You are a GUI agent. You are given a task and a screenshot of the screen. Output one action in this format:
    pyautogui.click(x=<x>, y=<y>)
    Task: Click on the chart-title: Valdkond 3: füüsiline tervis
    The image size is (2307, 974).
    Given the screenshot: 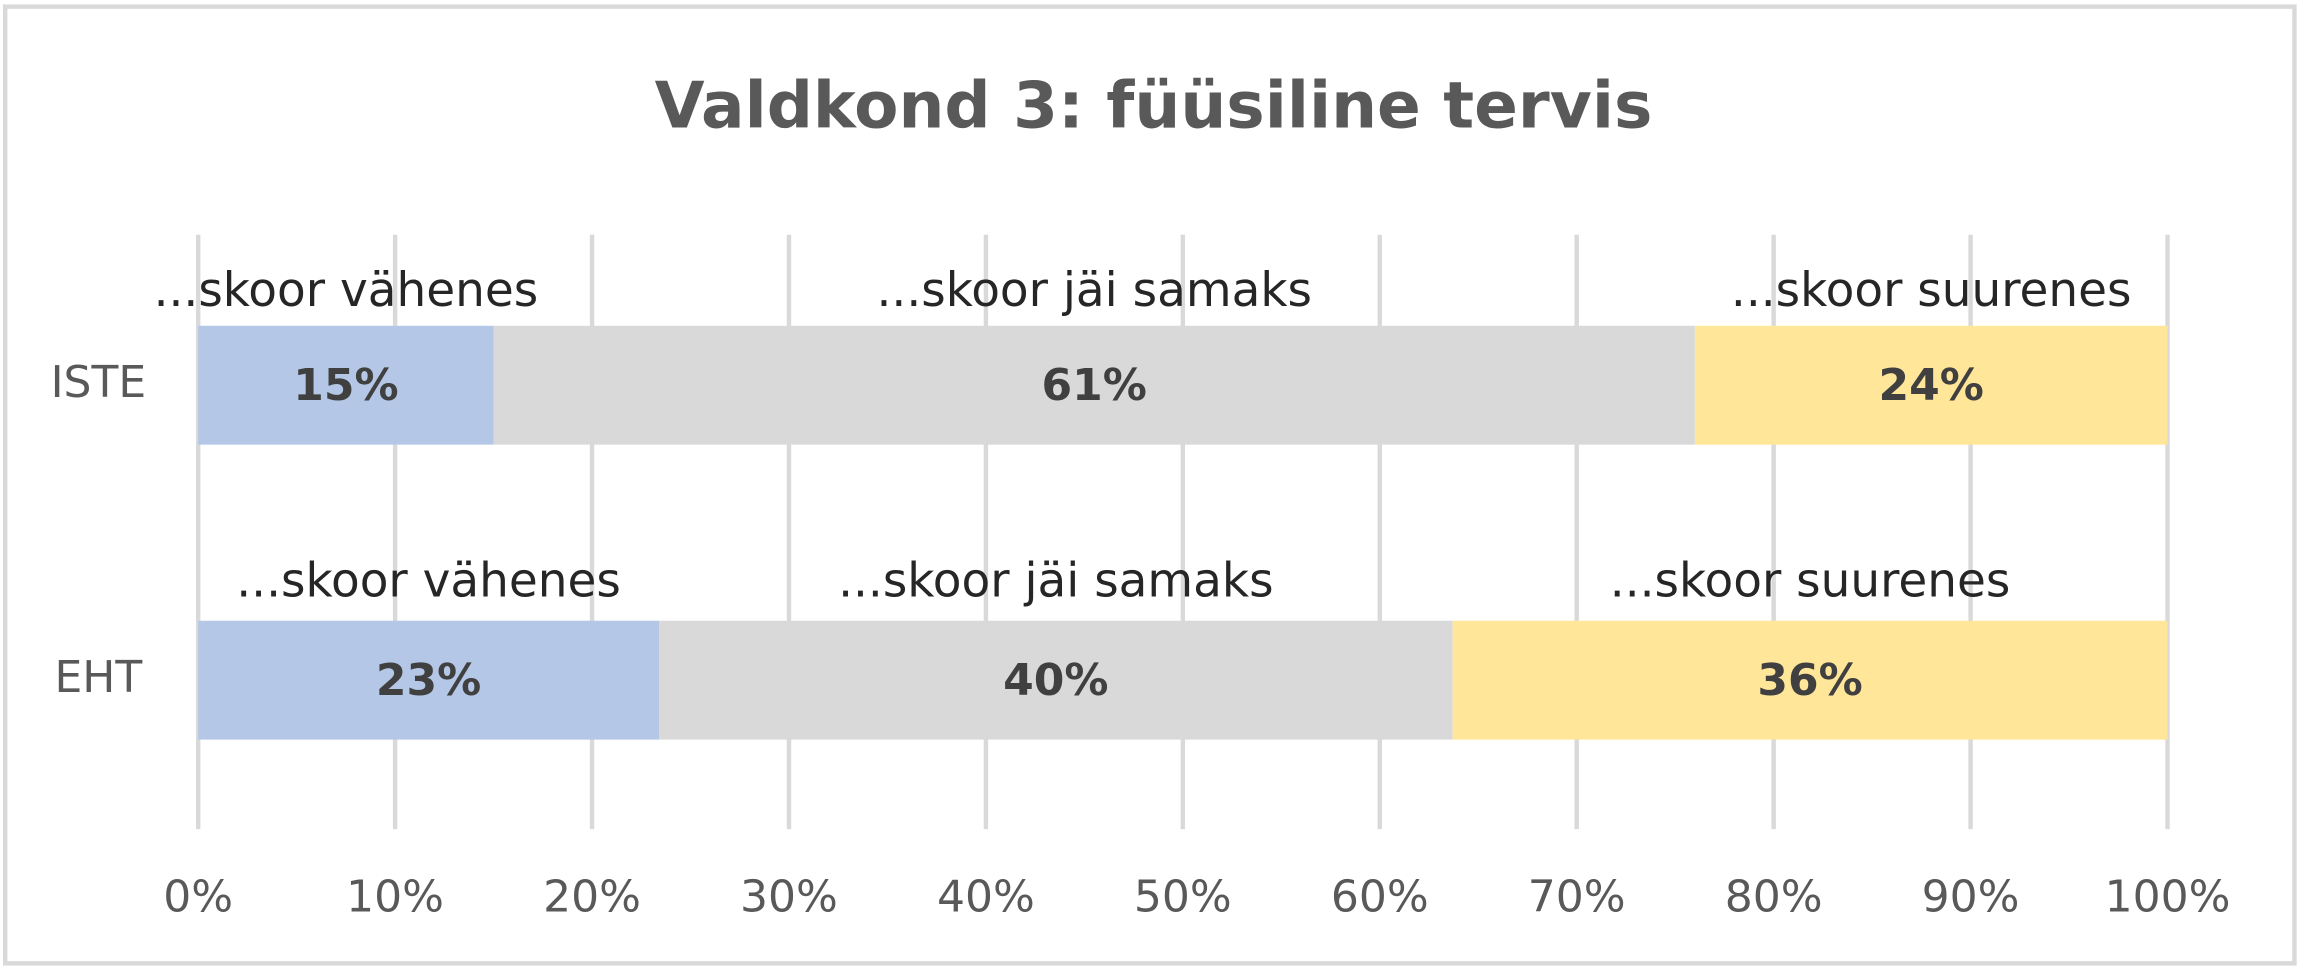 What is the action you would take?
    pyautogui.click(x=1154, y=106)
    